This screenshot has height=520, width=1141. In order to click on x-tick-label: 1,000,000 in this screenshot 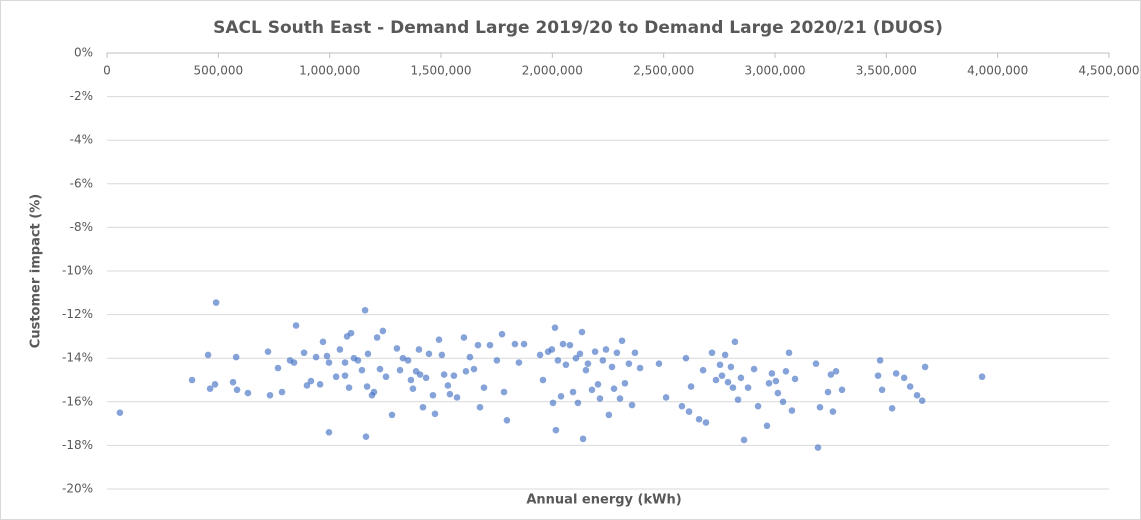, I will do `click(329, 71)`.